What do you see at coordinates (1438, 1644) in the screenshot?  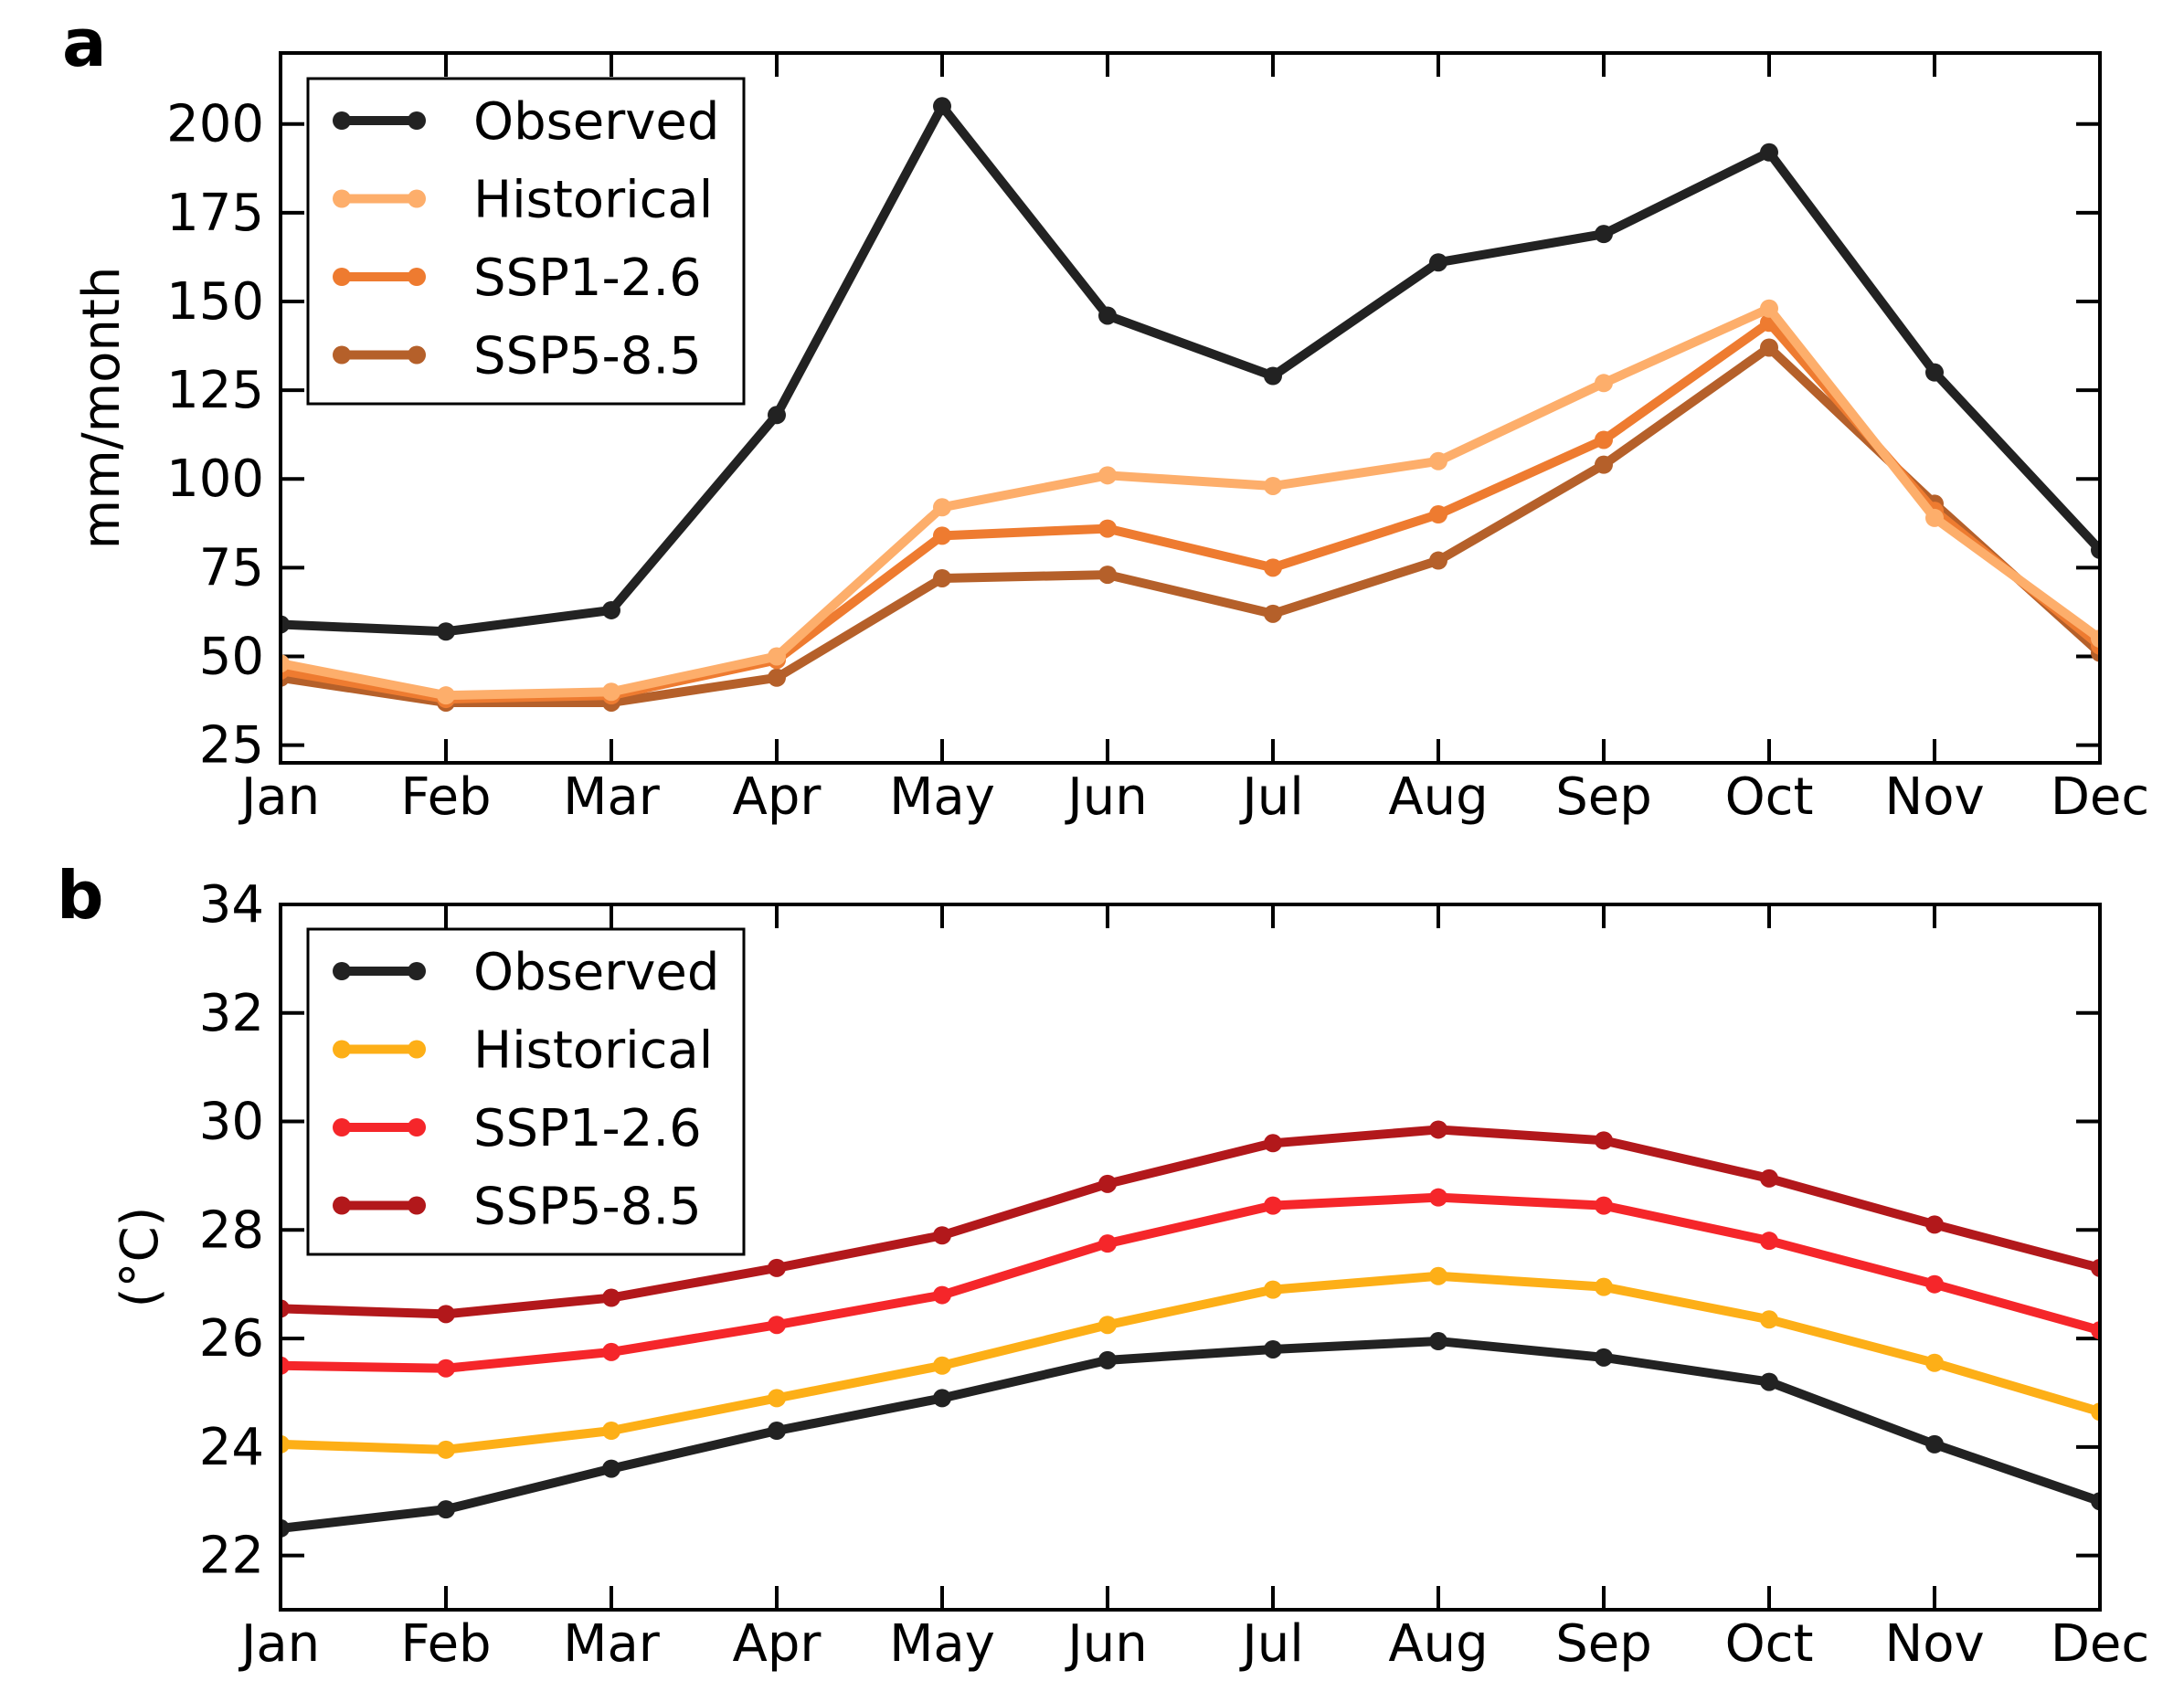 I see `x-tick-label: Aug` at bounding box center [1438, 1644].